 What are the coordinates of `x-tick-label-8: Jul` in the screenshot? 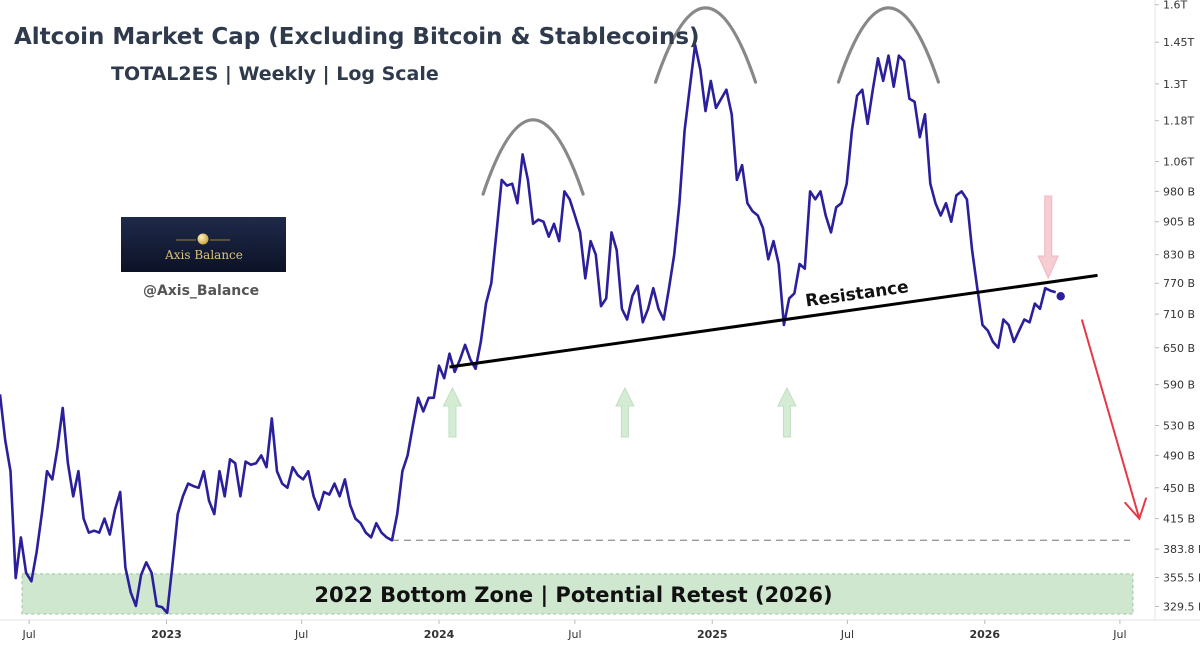 It's located at (1119, 634).